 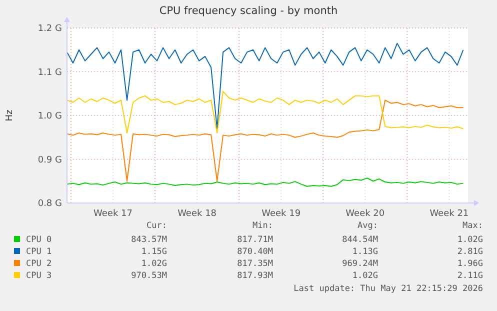 What do you see at coordinates (281, 214) in the screenshot?
I see `x-tick-label: Week 19` at bounding box center [281, 214].